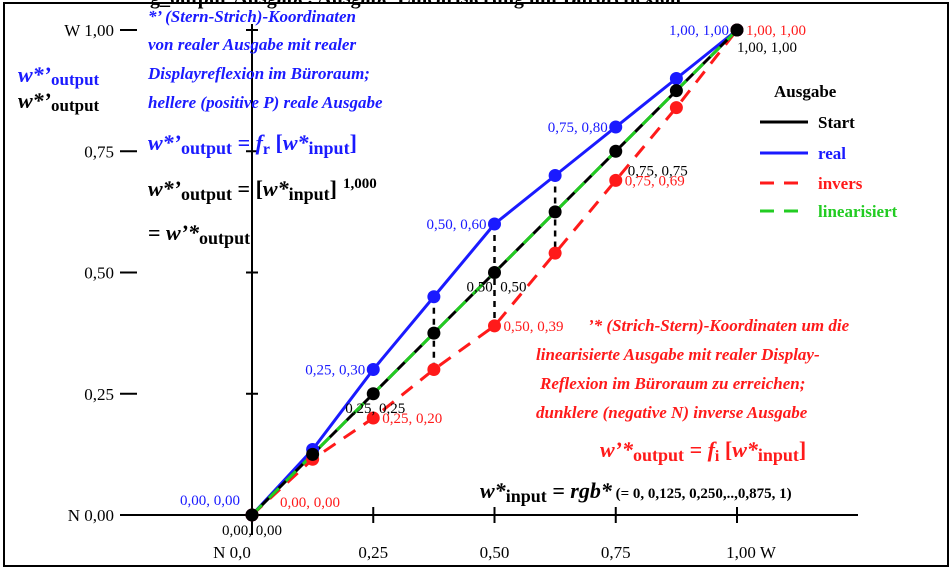 This screenshot has width=952, height=569. I want to click on blue-note-1: *’ (Stern-Strich)-Koordinaten, so click(252, 16).